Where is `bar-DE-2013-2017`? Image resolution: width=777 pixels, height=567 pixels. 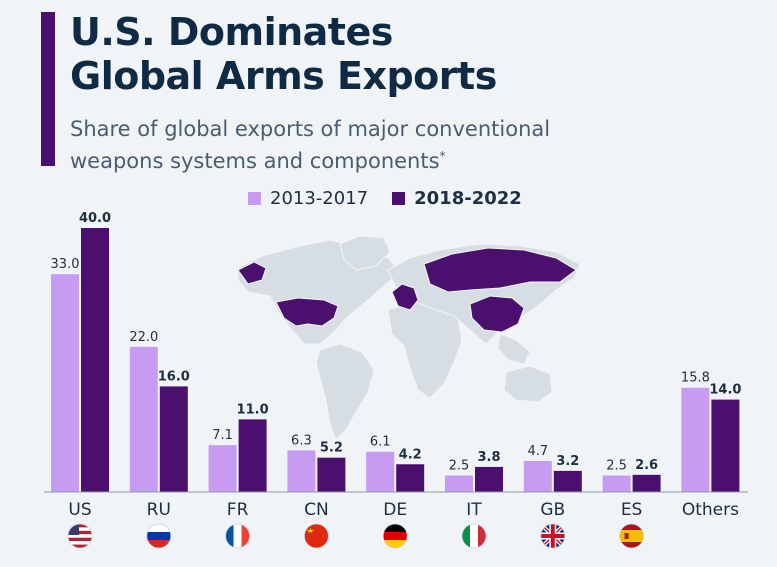 bar-DE-2013-2017 is located at coordinates (380, 471).